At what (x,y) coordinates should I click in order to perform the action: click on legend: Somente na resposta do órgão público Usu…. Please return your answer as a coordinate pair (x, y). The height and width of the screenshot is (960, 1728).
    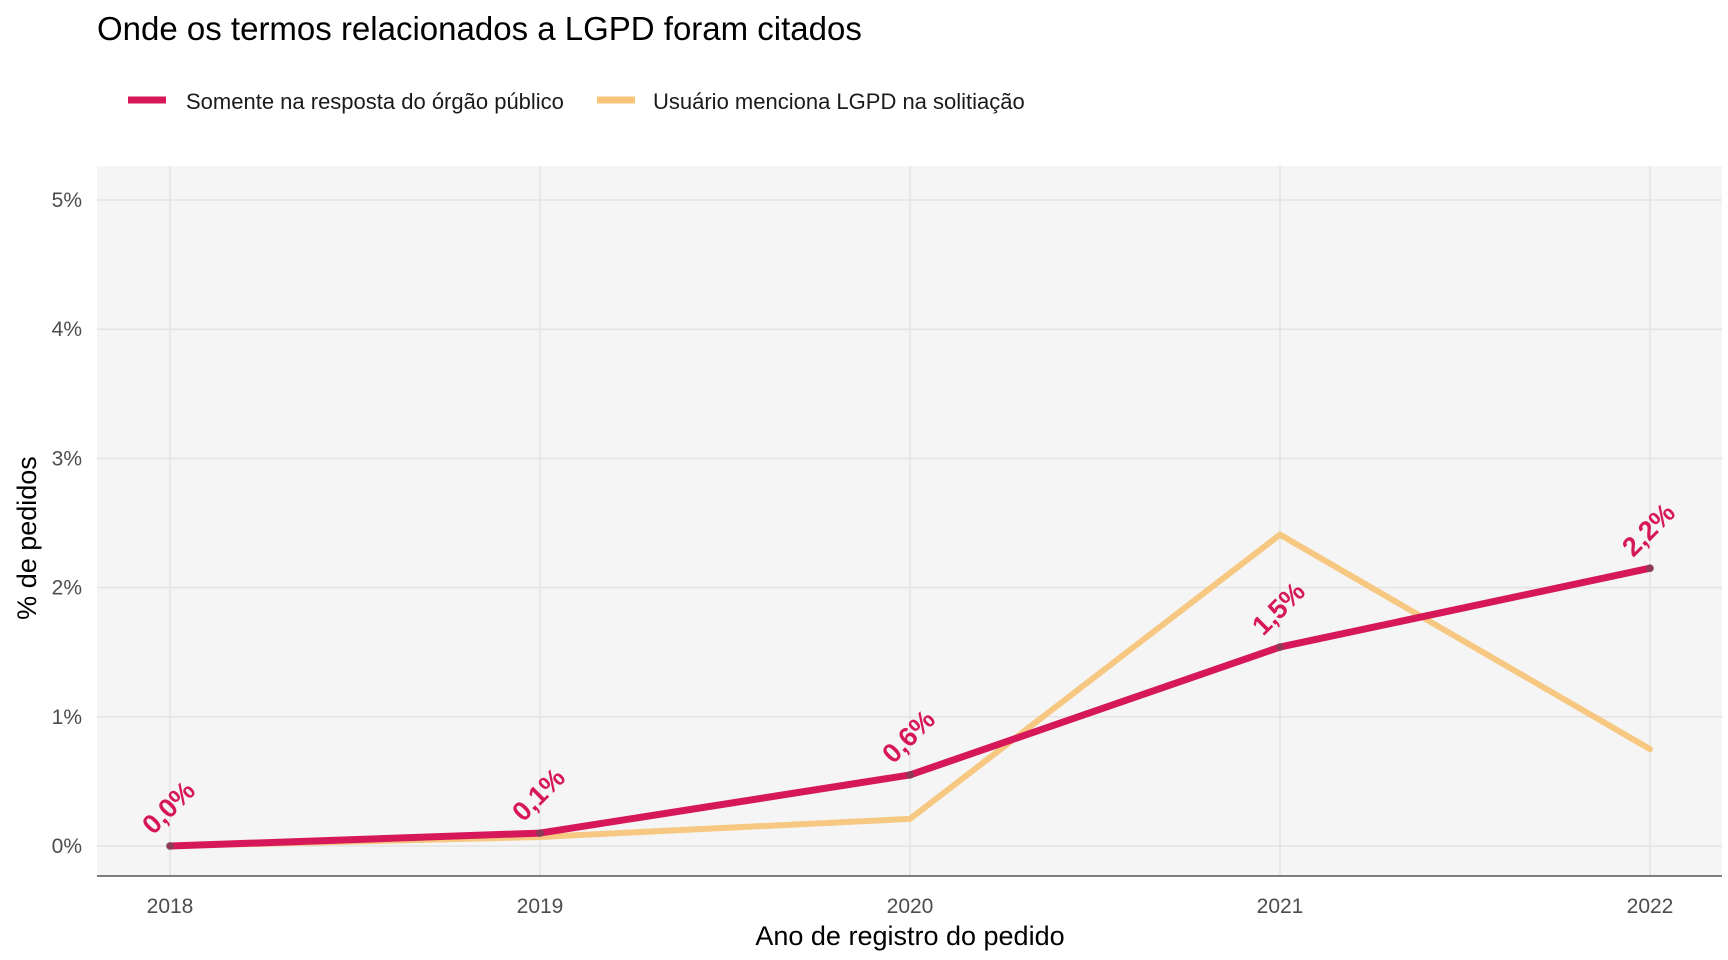
    Looking at the image, I should click on (576, 101).